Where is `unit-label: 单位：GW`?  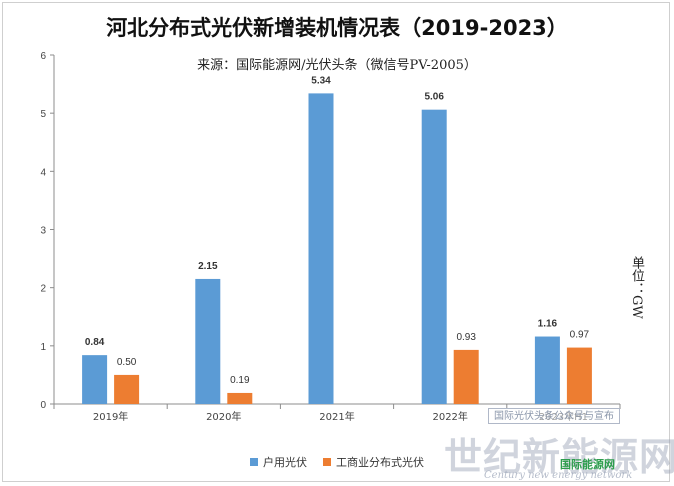 unit-label: 单位：GW is located at coordinates (636, 287).